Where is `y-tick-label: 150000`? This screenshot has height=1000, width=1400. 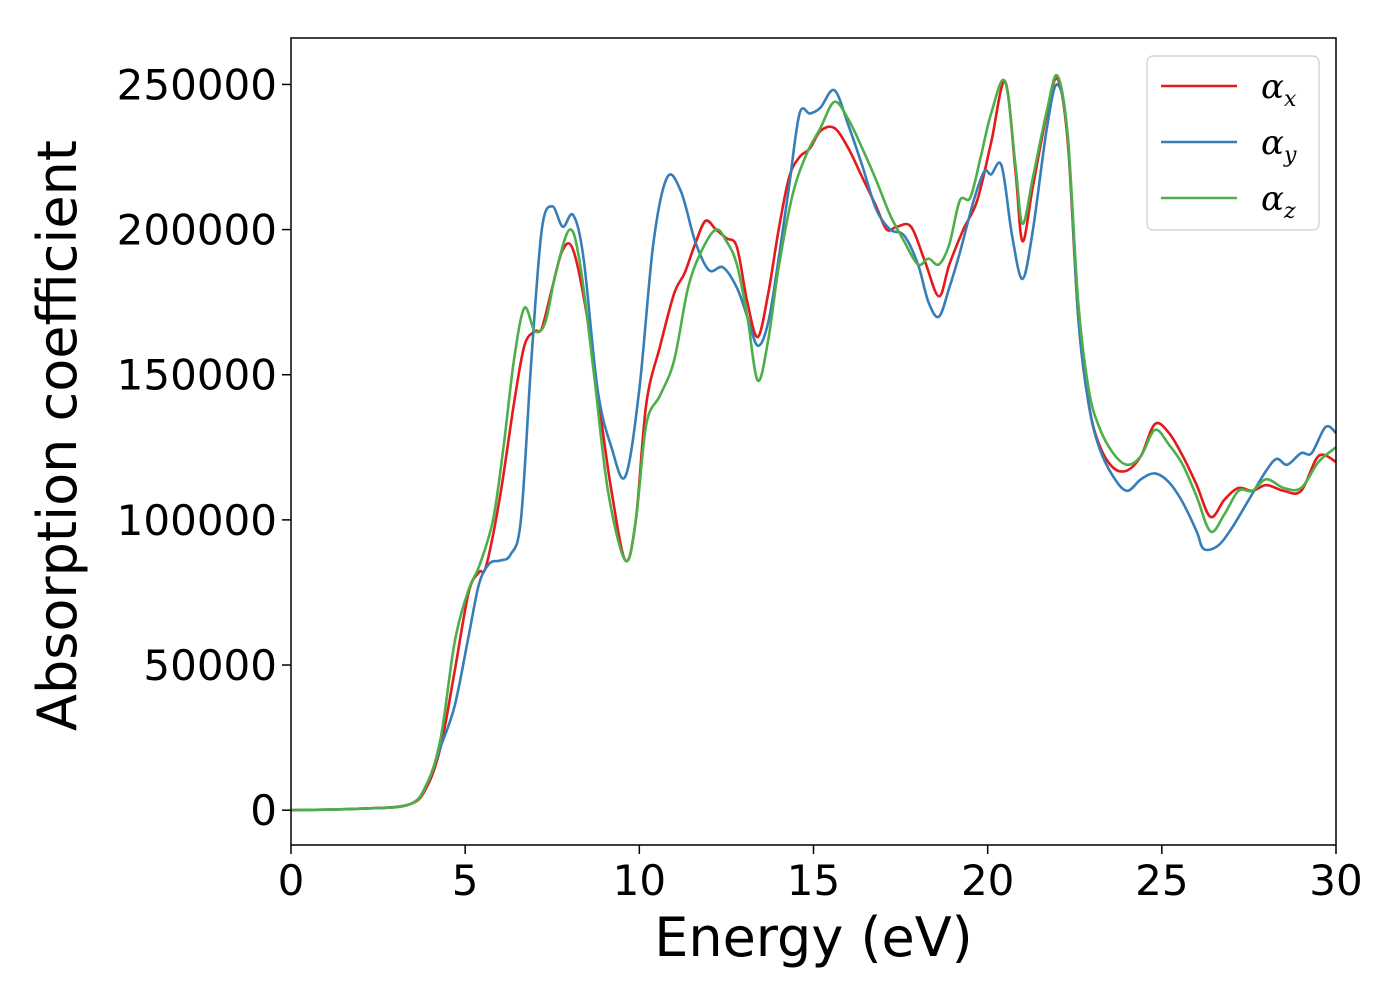
y-tick-label: 150000 is located at coordinates (197, 375).